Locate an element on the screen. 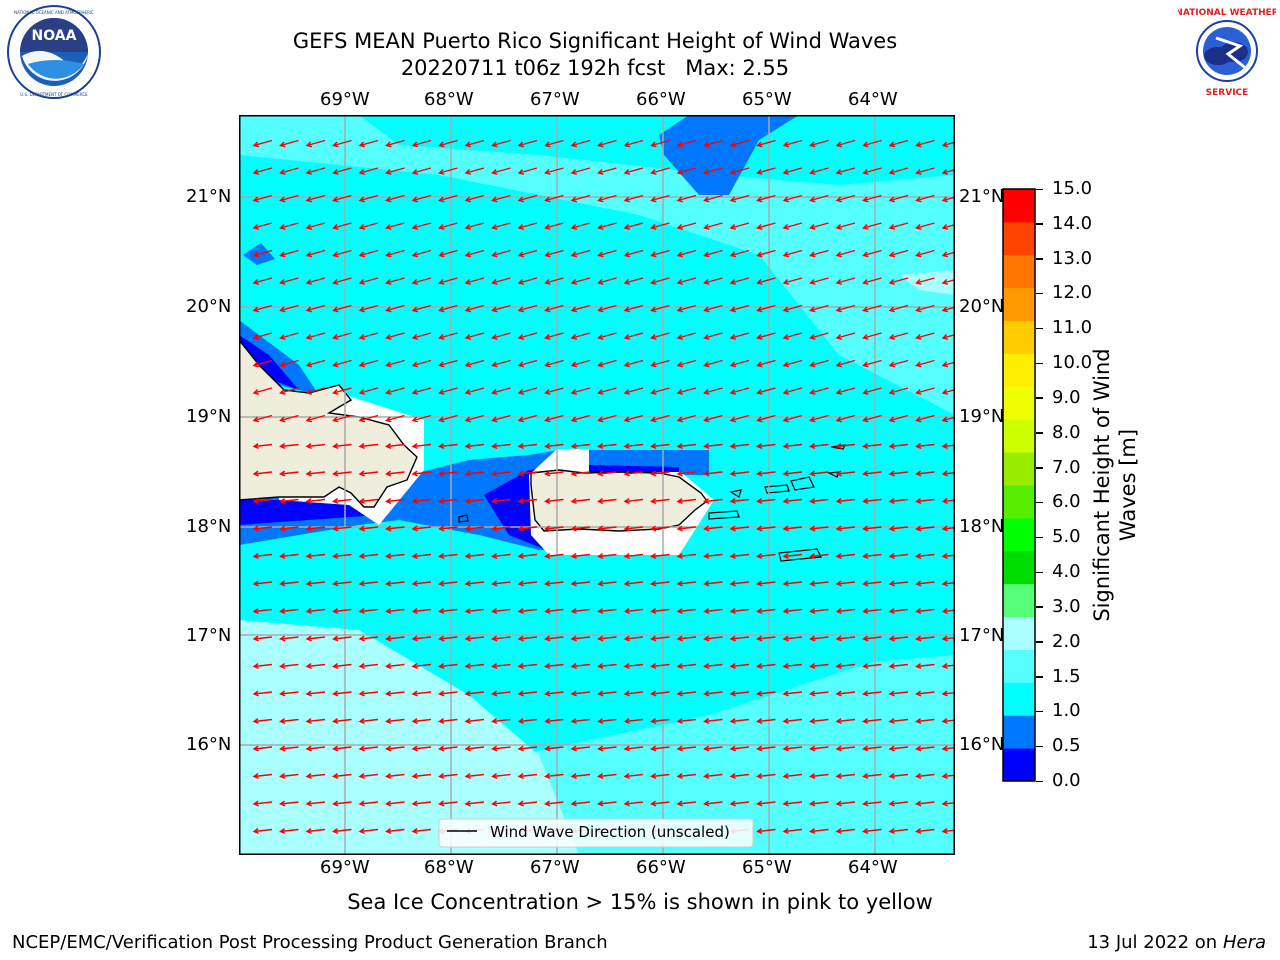 This screenshot has width=1280, height=960. island-st-croix is located at coordinates (800, 555).